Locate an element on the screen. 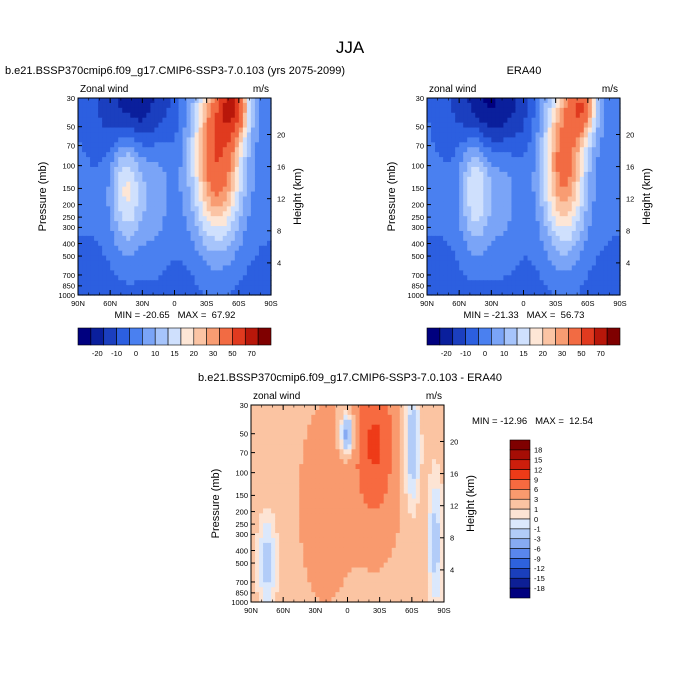 This screenshot has width=700, height=700. x-tick-label: 60N is located at coordinates (110, 303).